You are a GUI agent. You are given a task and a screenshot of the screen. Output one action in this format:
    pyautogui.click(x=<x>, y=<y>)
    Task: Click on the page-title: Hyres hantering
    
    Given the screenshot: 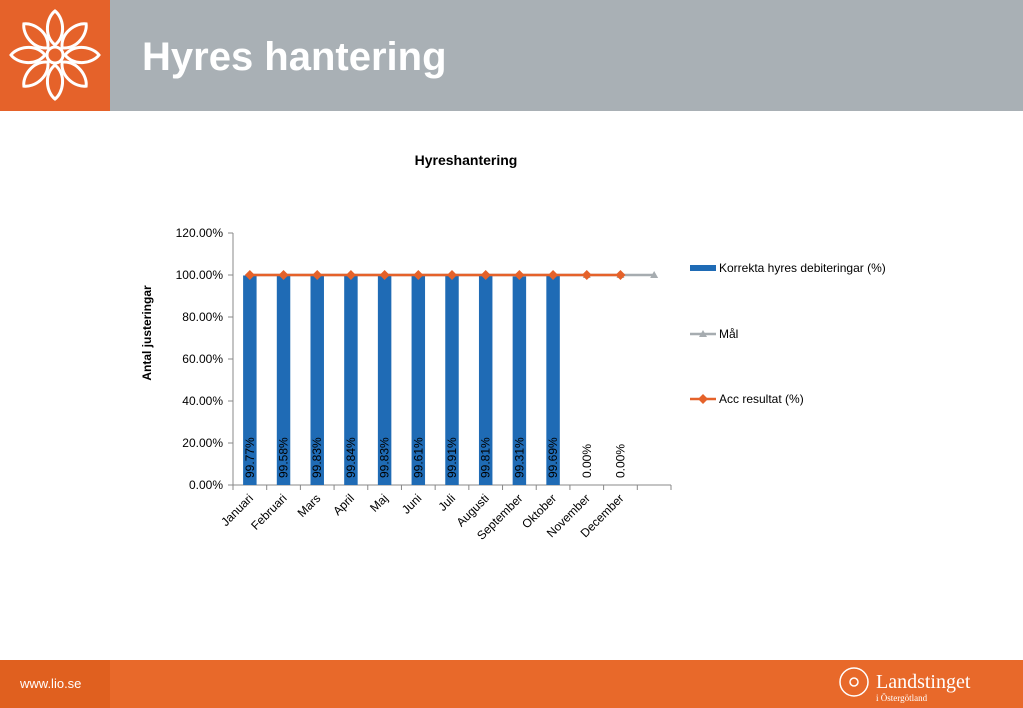 What is the action you would take?
    pyautogui.click(x=294, y=57)
    